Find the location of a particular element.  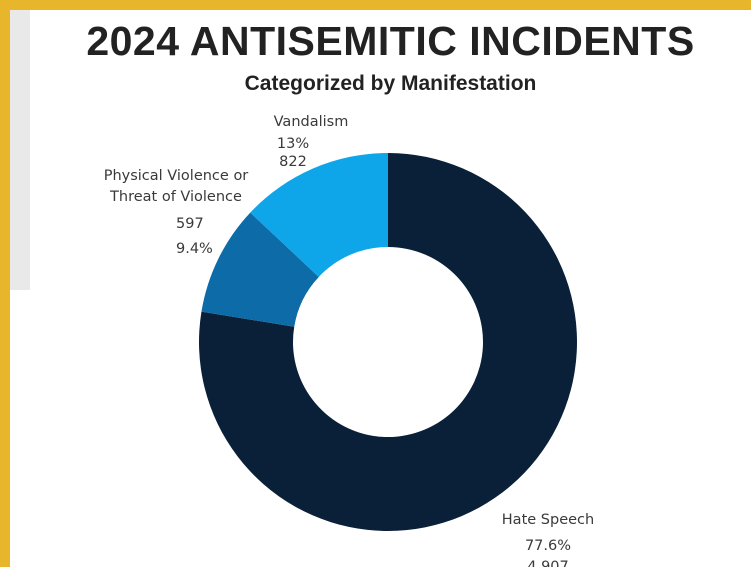

vandalism-value: 822 is located at coordinates (293, 162).